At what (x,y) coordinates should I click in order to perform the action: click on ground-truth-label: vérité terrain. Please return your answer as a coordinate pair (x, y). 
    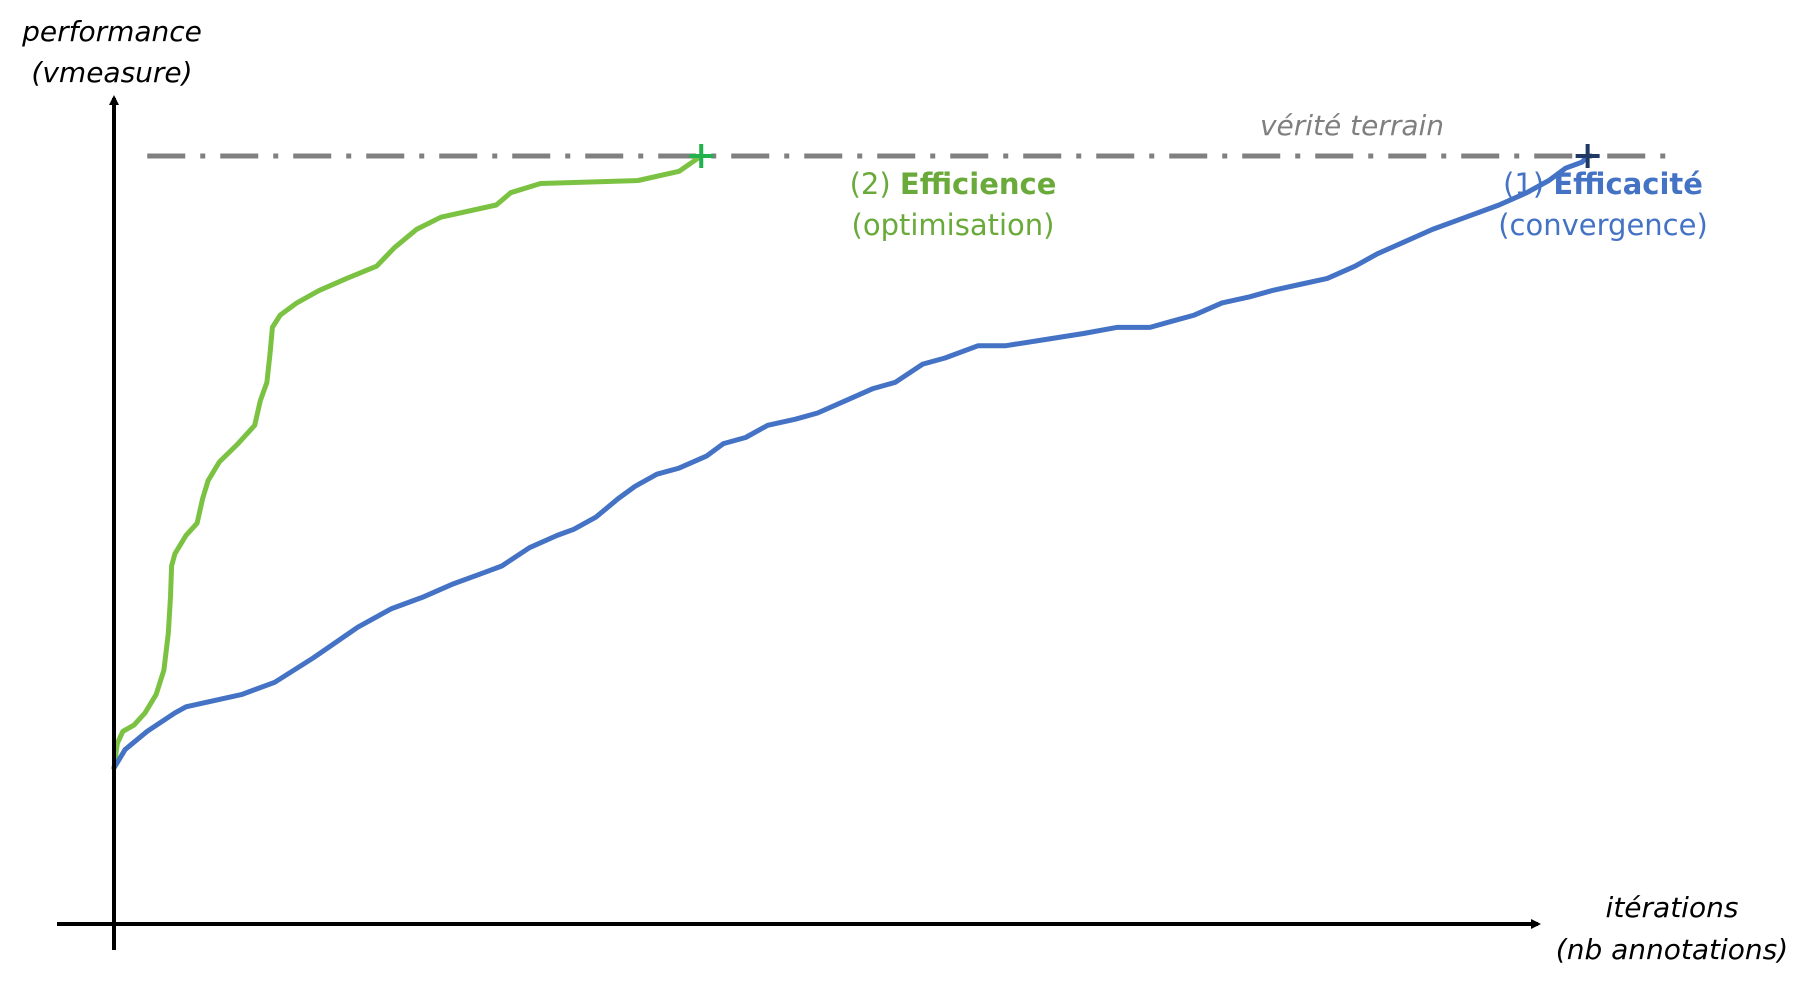
    Looking at the image, I should click on (1352, 125).